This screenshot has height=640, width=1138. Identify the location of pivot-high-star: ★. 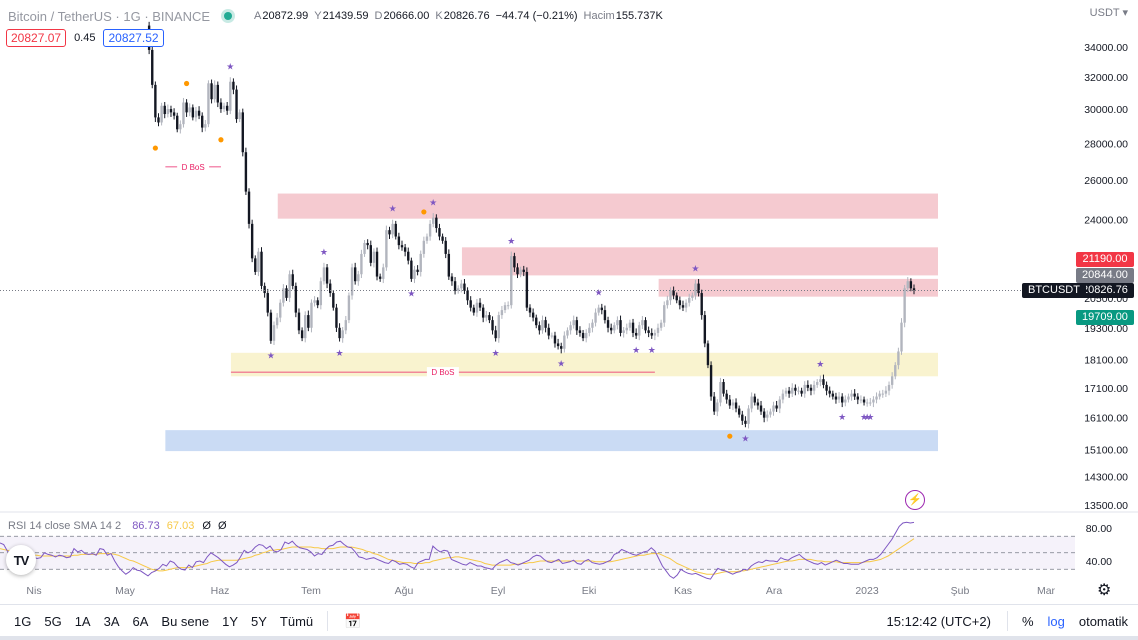
(599, 293).